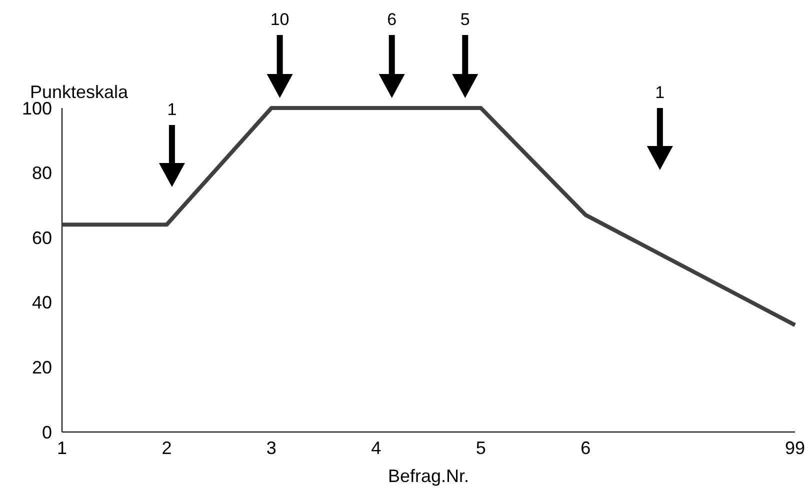 This screenshot has width=810, height=500. I want to click on x-tick-label: 99, so click(795, 448).